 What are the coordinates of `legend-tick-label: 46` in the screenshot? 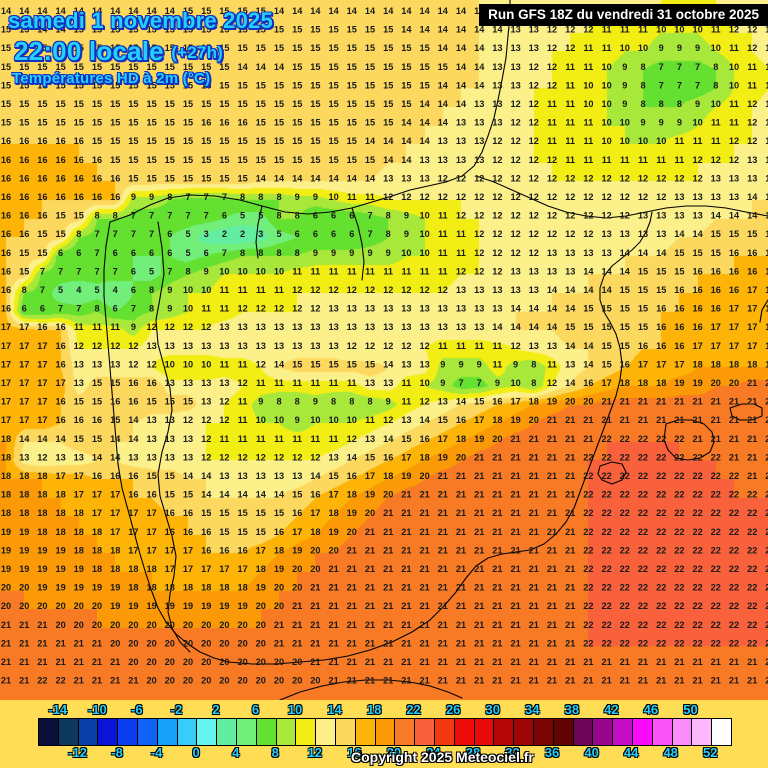 It's located at (651, 709).